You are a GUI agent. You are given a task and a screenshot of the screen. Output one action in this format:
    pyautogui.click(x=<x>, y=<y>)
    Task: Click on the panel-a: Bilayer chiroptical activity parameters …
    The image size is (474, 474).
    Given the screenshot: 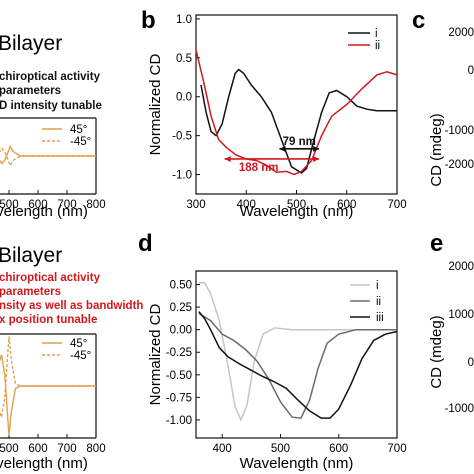 What is the action you would take?
    pyautogui.click(x=53, y=126)
    